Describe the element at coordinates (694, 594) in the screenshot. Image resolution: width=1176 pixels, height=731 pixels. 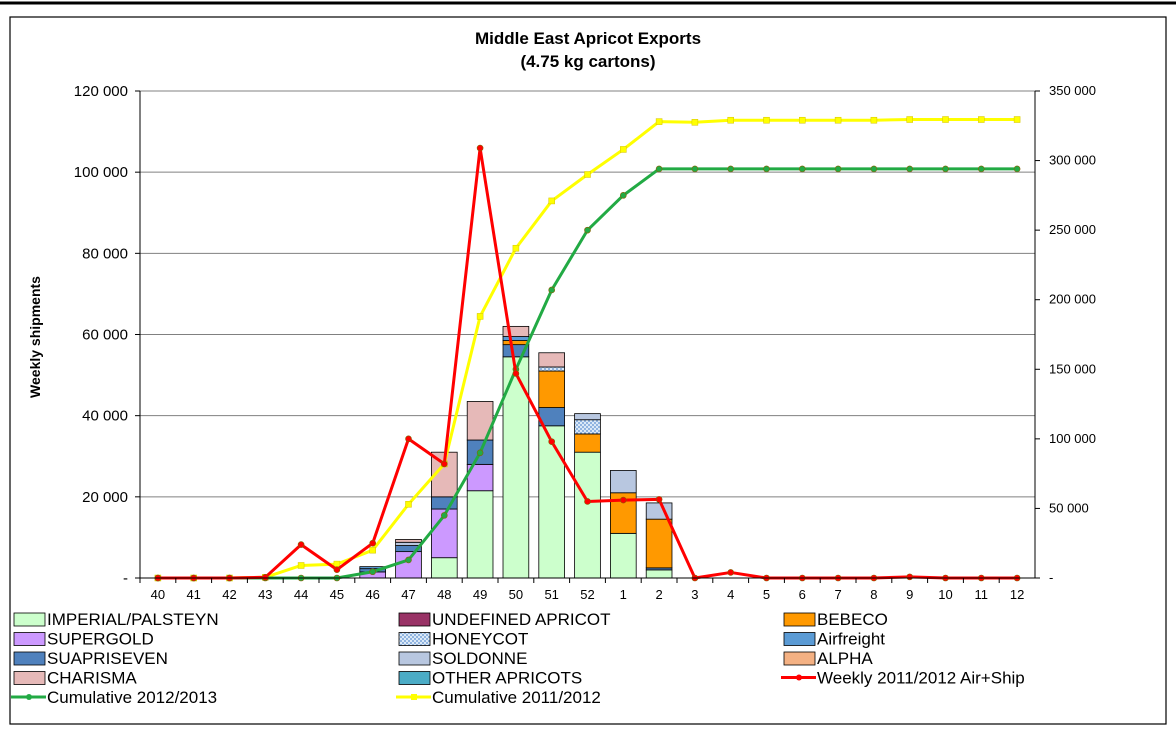
I see `x-tick-label: 3` at that location.